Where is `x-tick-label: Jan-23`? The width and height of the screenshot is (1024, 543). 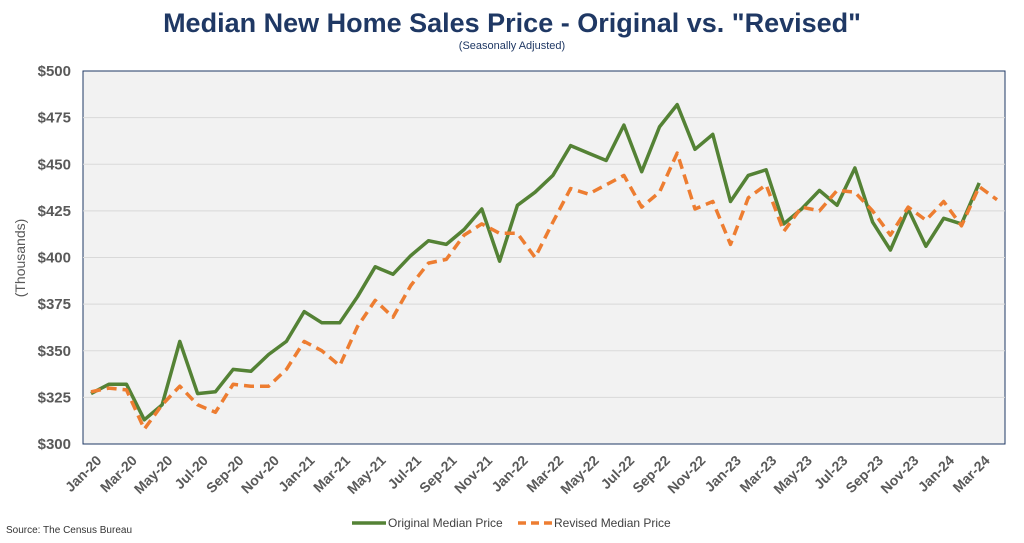
x-tick-label: Jan-23 is located at coordinates (722, 473).